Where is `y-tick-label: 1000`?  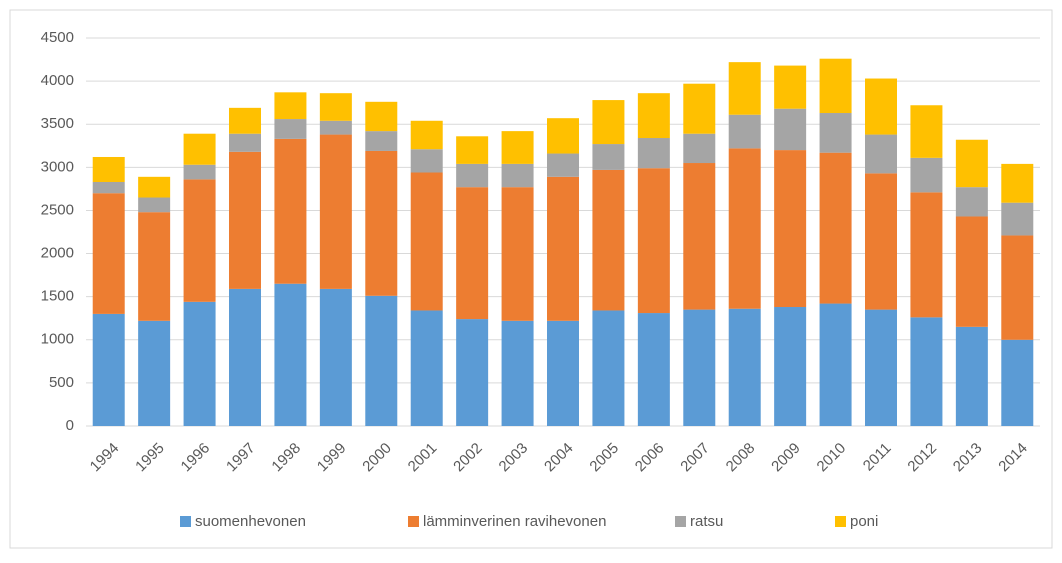 y-tick-label: 1000 is located at coordinates (57, 339).